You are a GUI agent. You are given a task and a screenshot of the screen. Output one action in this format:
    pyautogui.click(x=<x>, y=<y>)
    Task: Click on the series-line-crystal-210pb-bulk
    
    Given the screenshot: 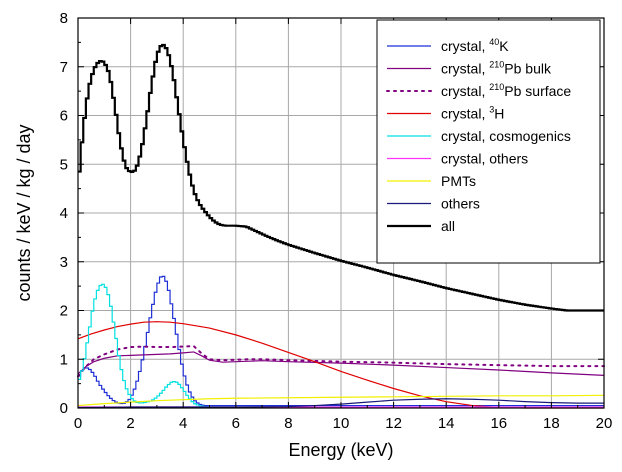 What is the action you would take?
    pyautogui.click(x=341, y=363)
    